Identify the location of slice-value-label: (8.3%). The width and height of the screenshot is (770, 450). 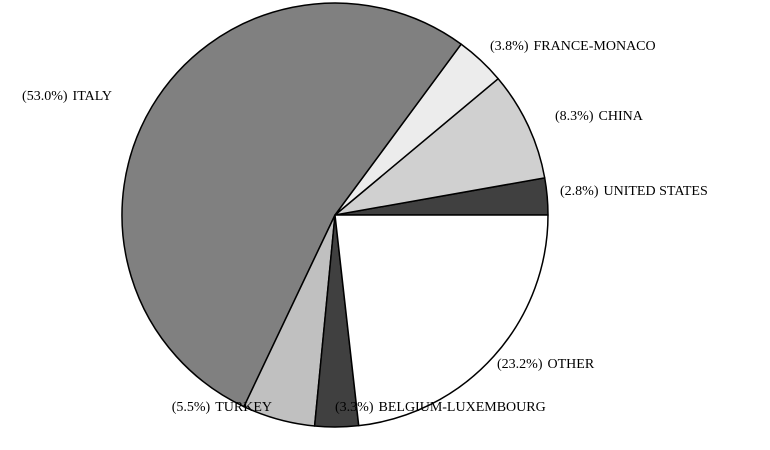
(574, 116).